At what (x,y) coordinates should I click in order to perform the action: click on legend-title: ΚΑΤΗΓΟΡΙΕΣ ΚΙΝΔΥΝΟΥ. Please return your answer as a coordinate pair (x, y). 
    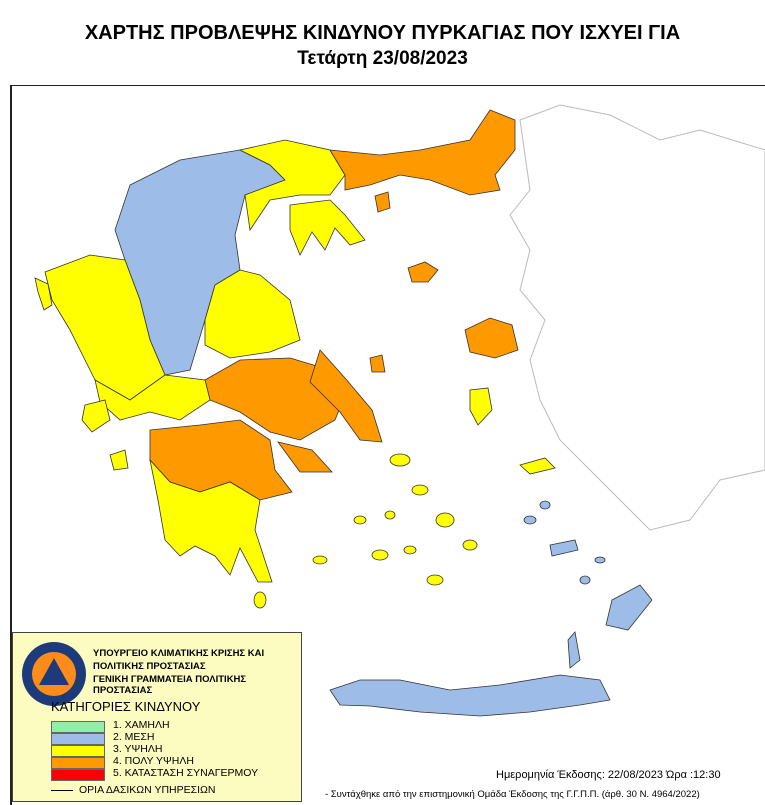
    Looking at the image, I should click on (126, 706).